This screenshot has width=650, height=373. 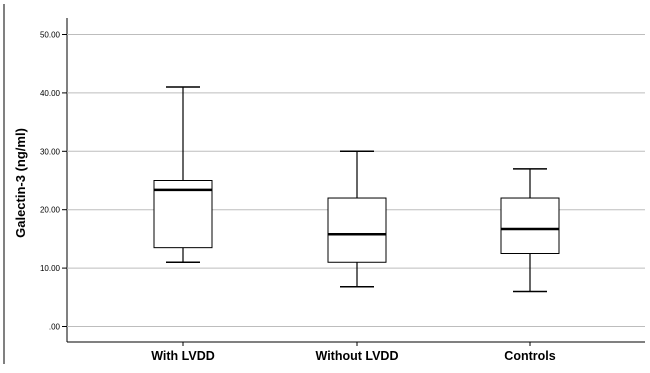 What do you see at coordinates (50, 93) in the screenshot?
I see `y-tick-label: 40.00` at bounding box center [50, 93].